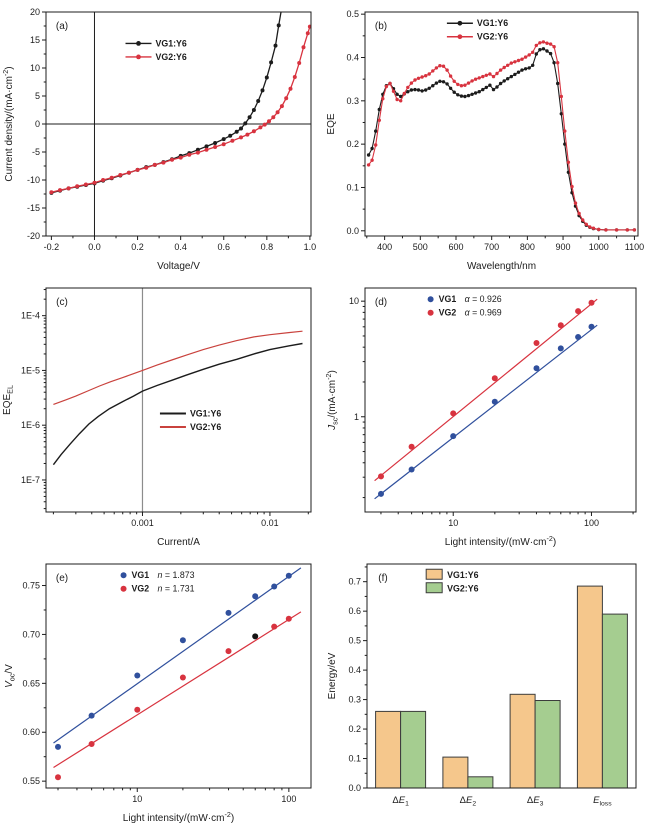  I want to click on y-tick-label: 0.55, so click(31, 781).